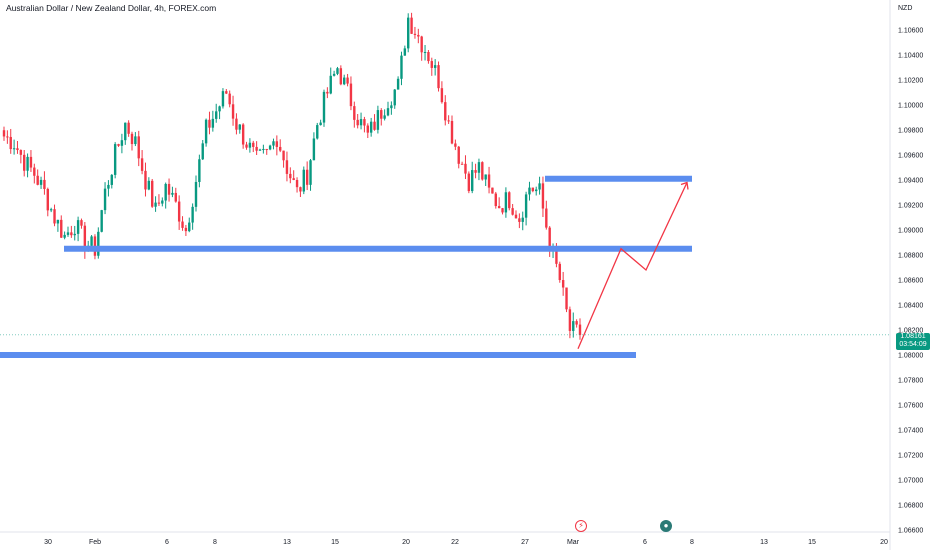  What do you see at coordinates (910, 131) in the screenshot?
I see `price-tick-label: 1.09800` at bounding box center [910, 131].